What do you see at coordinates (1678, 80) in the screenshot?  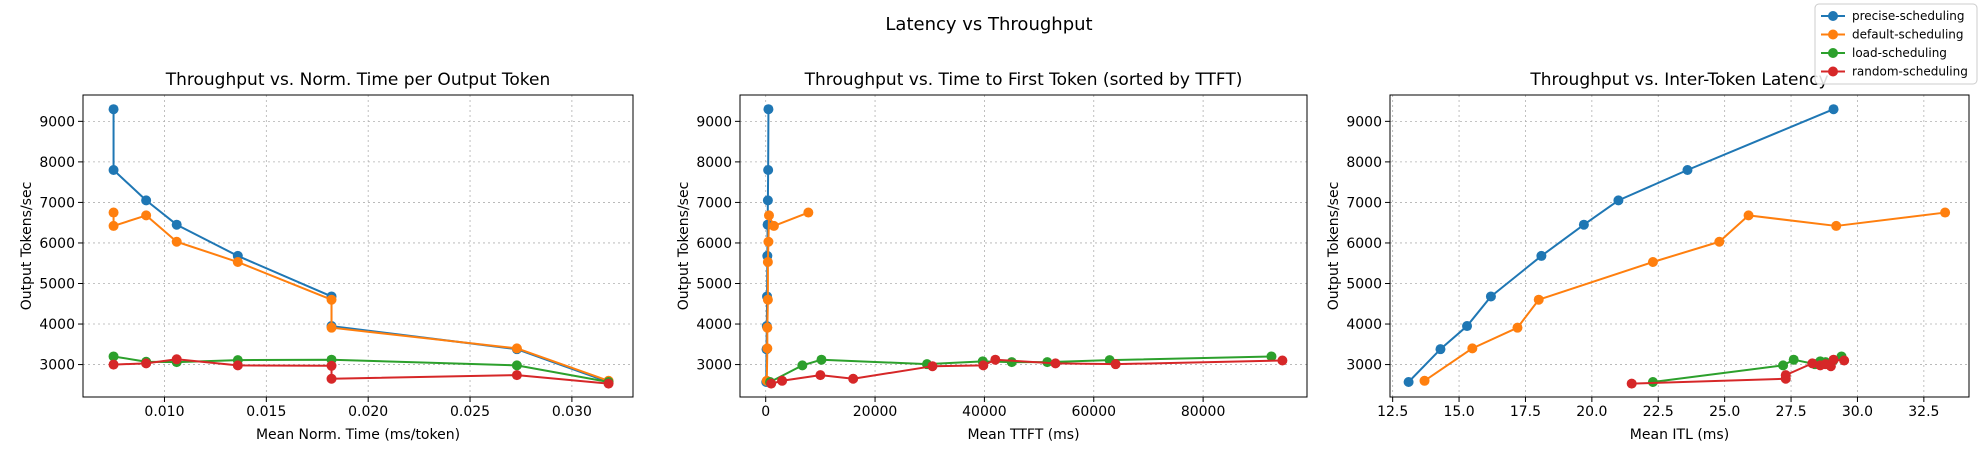 I see `chart-title: Throughput vs. Inter-Token Latency` at bounding box center [1678, 80].